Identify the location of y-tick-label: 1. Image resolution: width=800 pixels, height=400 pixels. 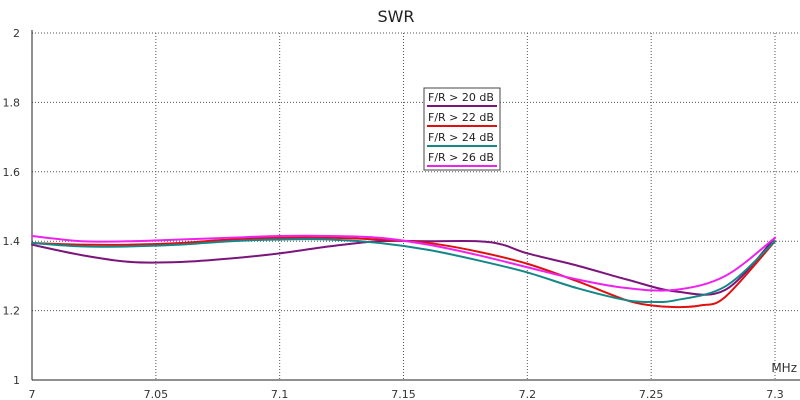
(16, 380).